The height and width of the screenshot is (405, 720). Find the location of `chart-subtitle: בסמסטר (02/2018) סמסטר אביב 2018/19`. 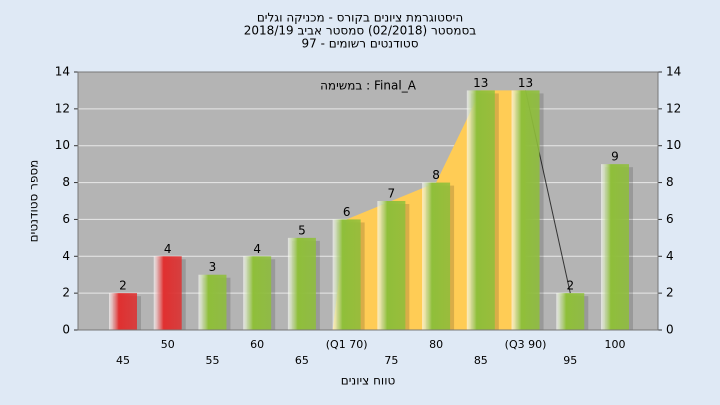

chart-subtitle: בסמסטר (02/2018) סמסטר אביב 2018/19 is located at coordinates (360, 31).